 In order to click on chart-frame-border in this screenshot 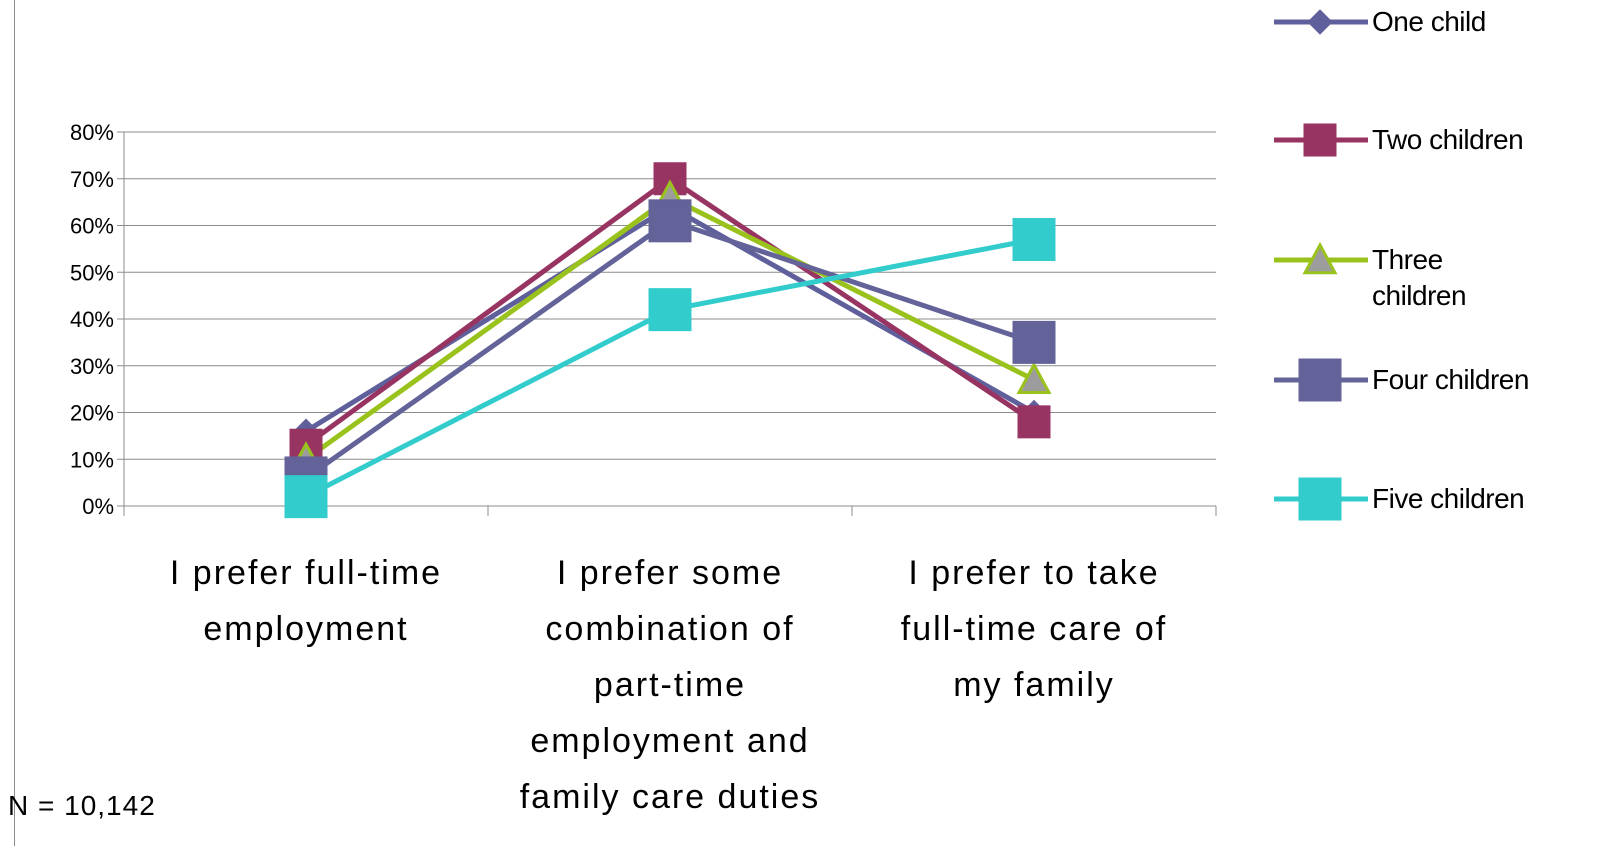, I will do `click(14, 423)`.